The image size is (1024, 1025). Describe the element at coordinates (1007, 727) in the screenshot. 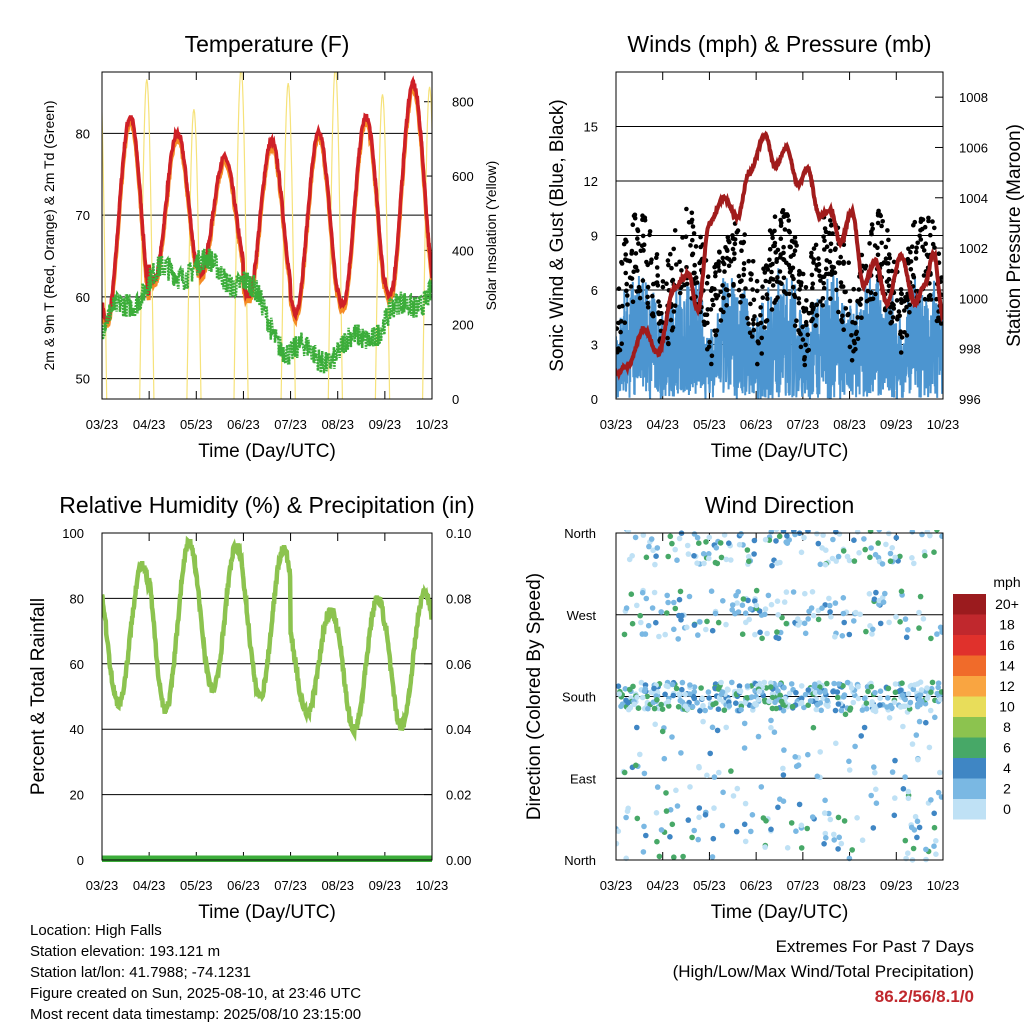

I see `legend-label: 8` at that location.